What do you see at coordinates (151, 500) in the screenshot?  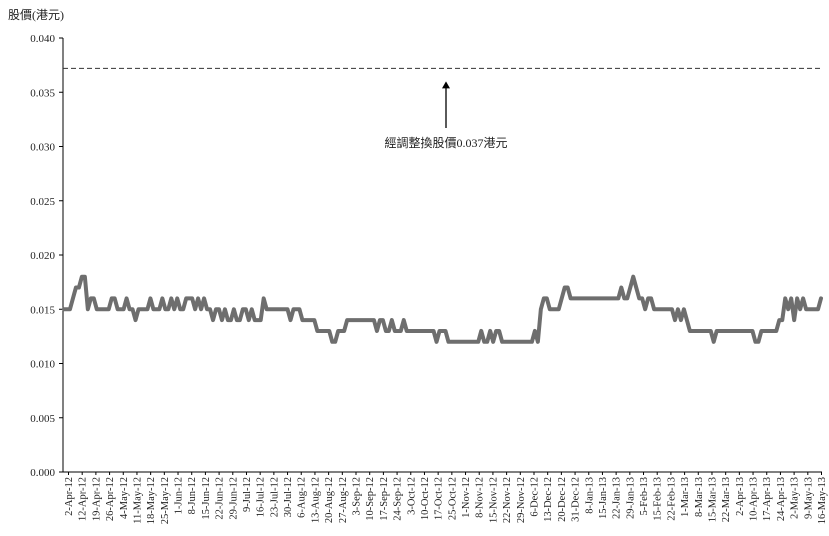 I see `x-tick-label: 18-May-12` at bounding box center [151, 500].